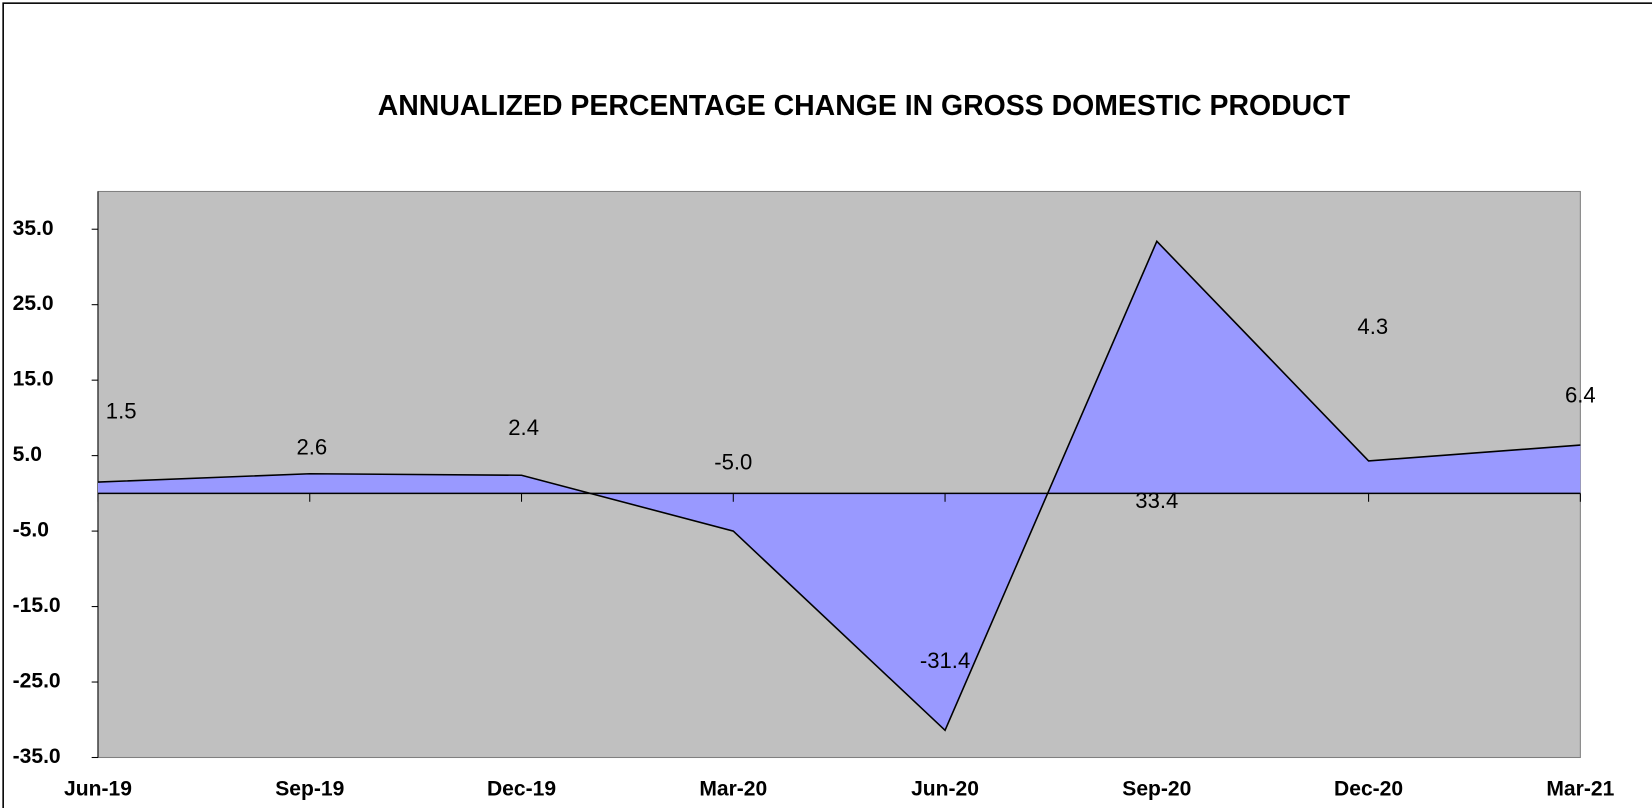 The width and height of the screenshot is (1652, 808). I want to click on x-tick-label: Dec-19, so click(521, 789).